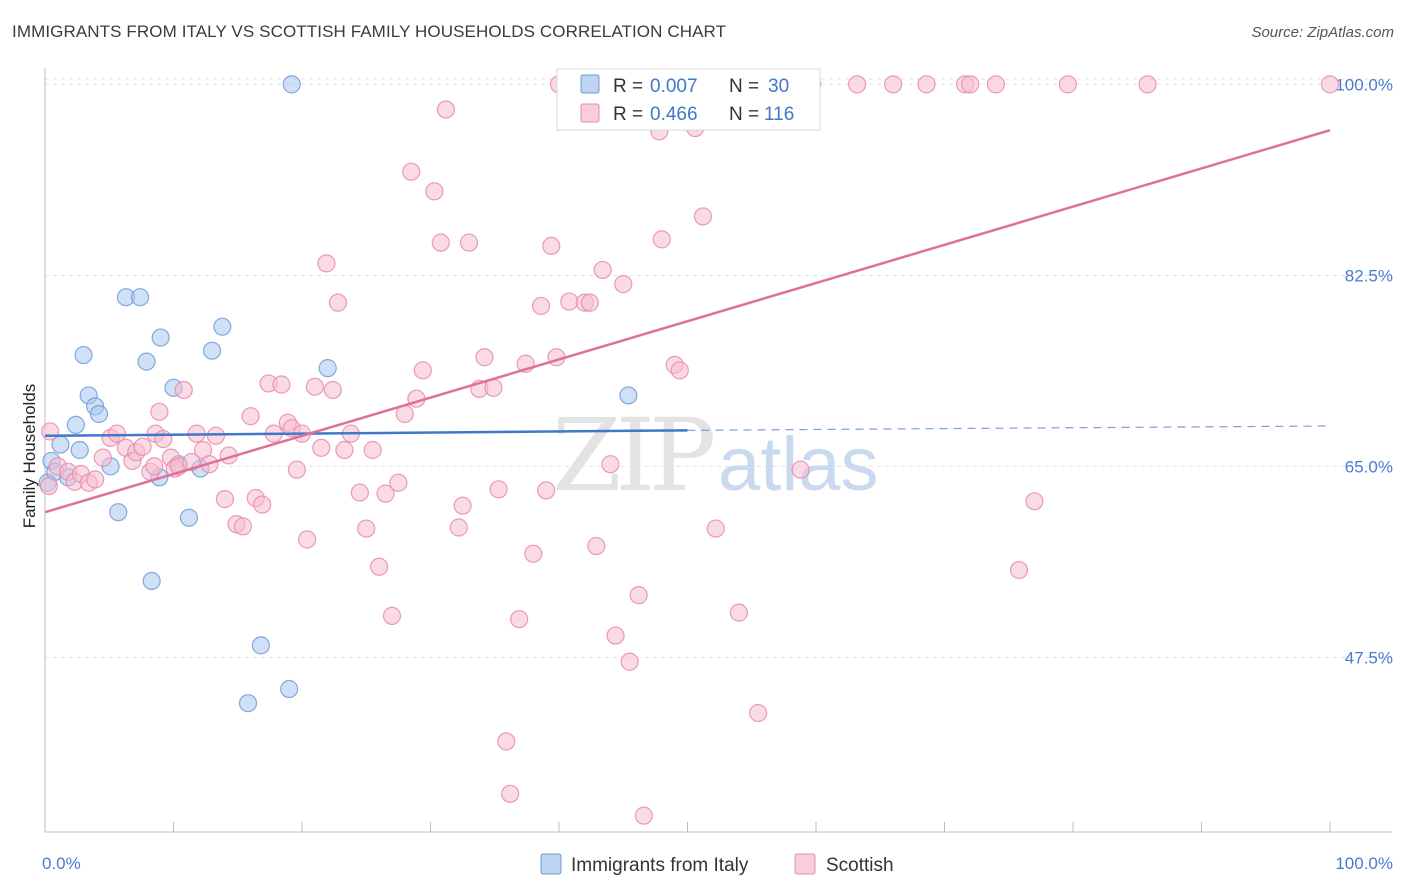  Describe the element at coordinates (688, 99) in the screenshot. I see `stats-legend-box` at that location.